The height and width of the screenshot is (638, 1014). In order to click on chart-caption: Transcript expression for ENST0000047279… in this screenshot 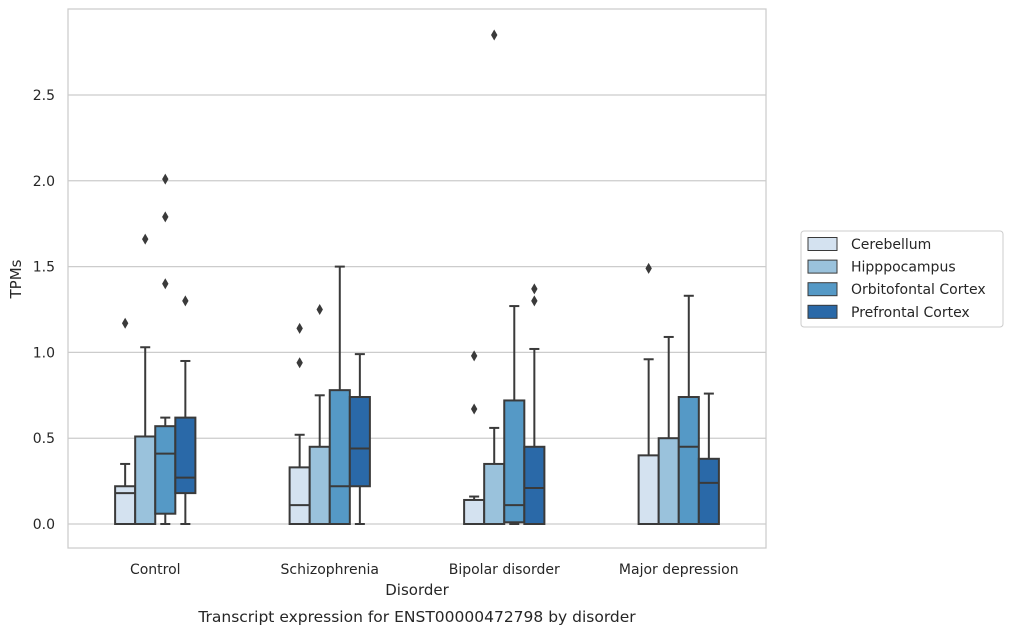, I will do `click(416, 617)`.